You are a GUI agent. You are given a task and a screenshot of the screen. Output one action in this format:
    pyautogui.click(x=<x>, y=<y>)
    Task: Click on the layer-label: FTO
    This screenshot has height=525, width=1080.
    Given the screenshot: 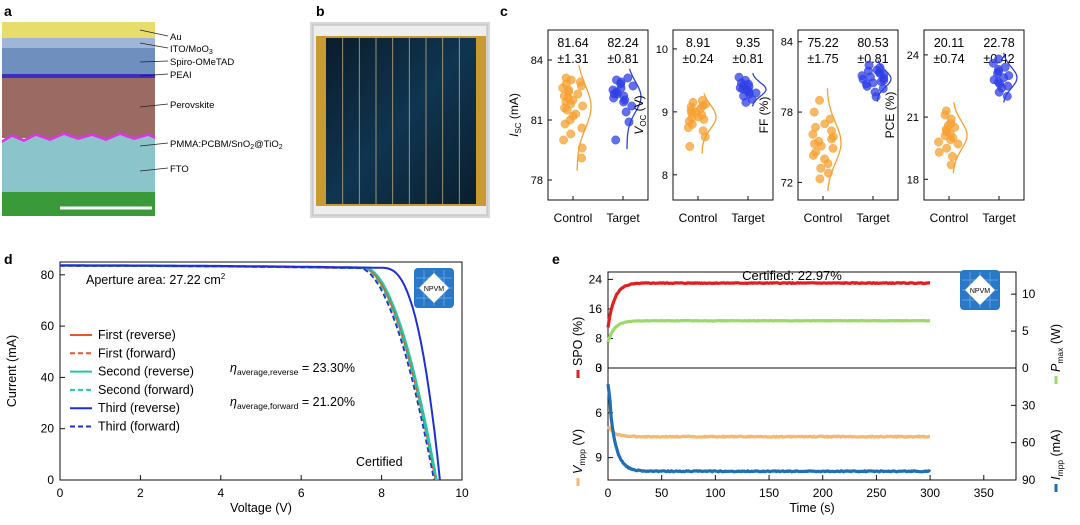 What is the action you would take?
    pyautogui.click(x=179, y=169)
    